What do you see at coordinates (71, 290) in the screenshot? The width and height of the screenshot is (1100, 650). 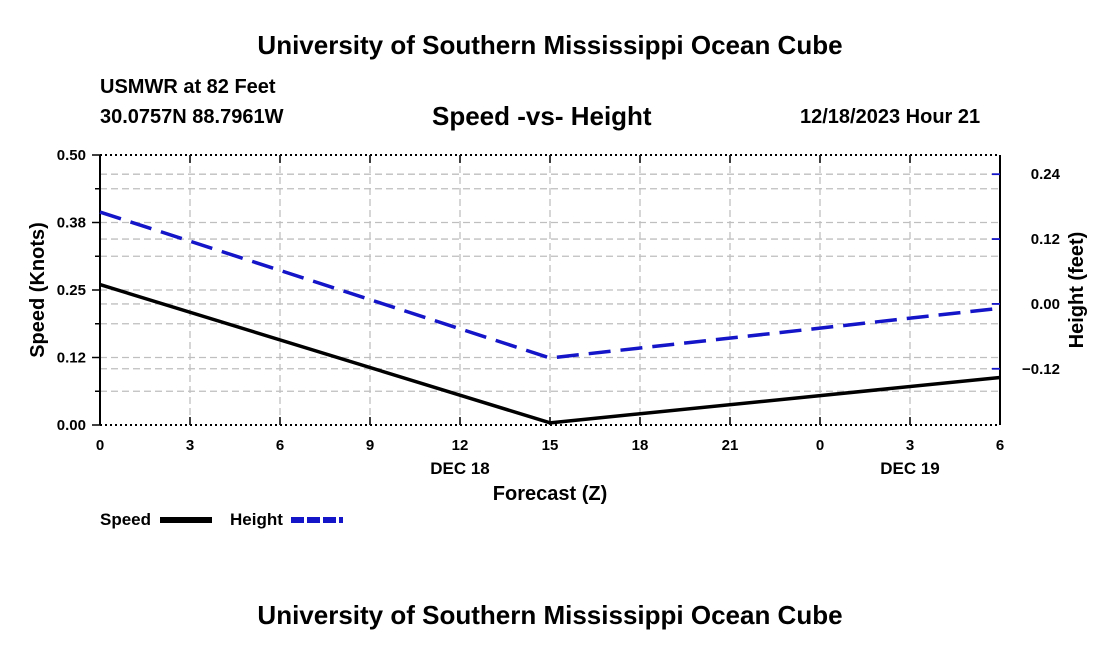 I see `y-tick-label: 0.25` at bounding box center [71, 290].